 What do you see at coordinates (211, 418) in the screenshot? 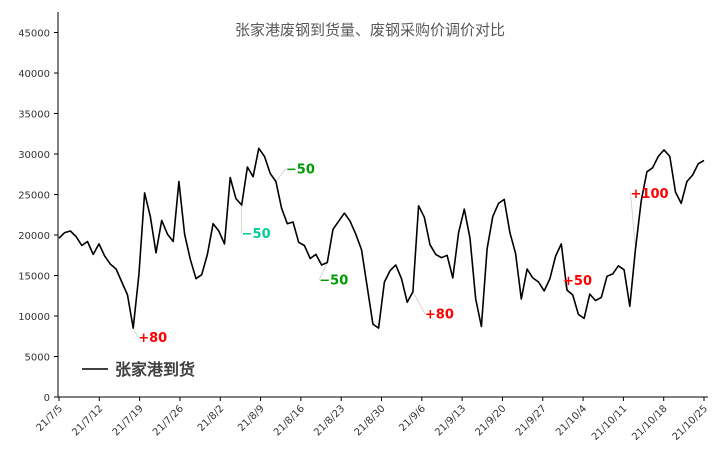
I see `x-tick-label: 21/8/2` at bounding box center [211, 418].